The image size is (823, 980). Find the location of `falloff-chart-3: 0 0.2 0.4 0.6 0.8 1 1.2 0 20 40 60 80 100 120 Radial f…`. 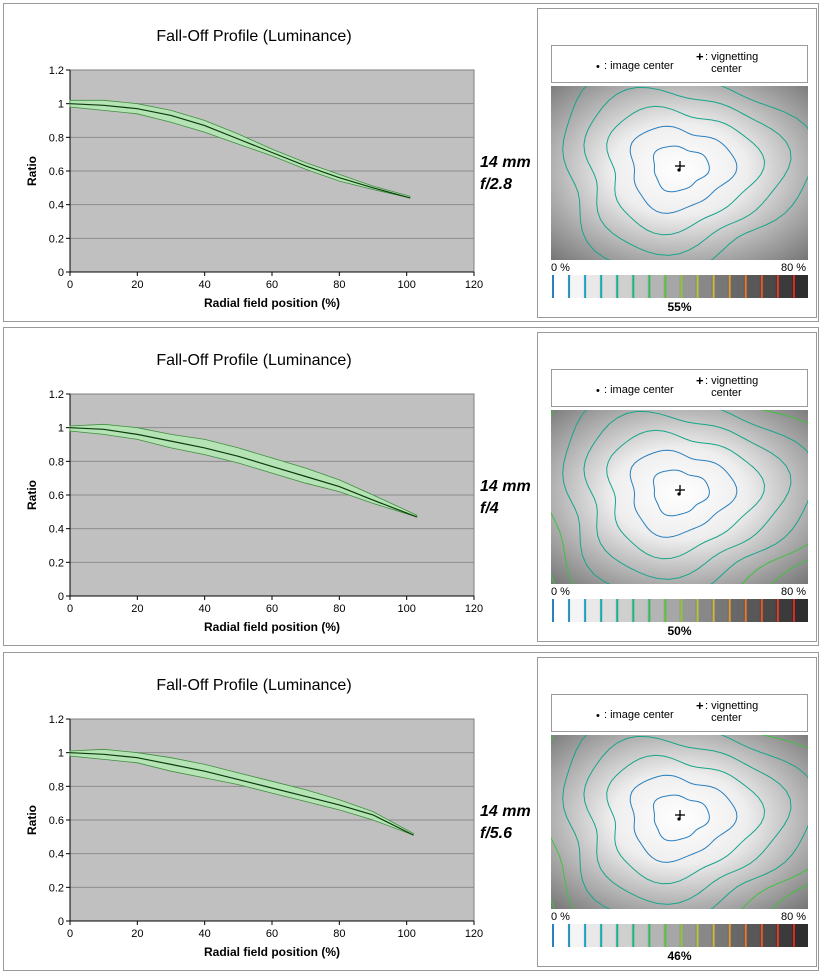

falloff-chart-3: 0 0.2 0.4 0.6 0.8 1 1.2 0 20 40 60 80 100 120 Radial f… is located at coordinates (254, 836).